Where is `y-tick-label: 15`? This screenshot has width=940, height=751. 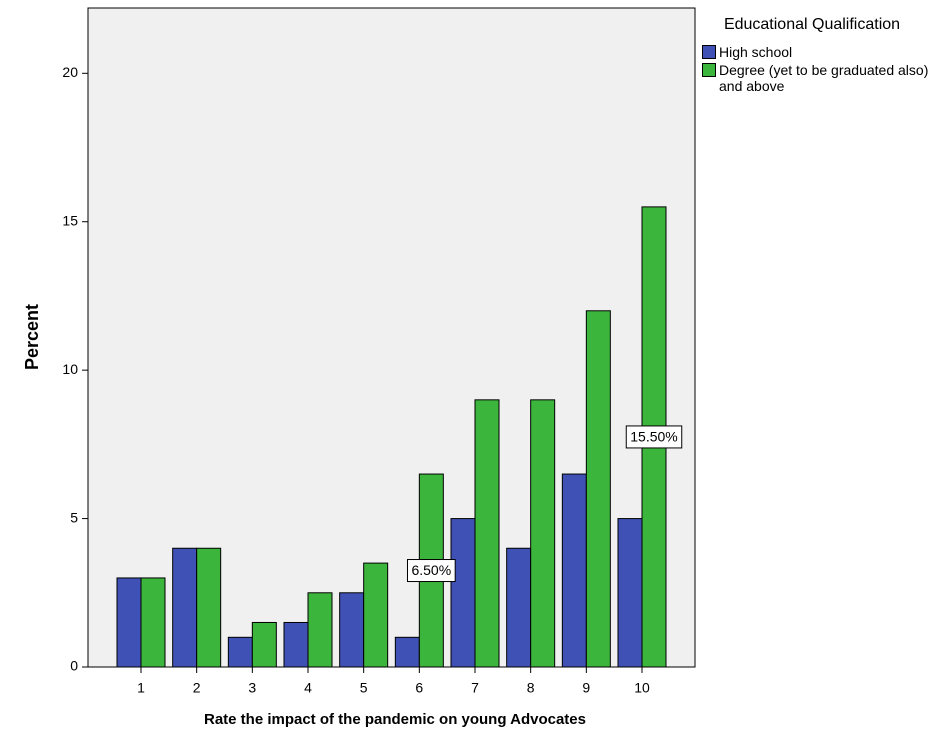
y-tick-label: 15 is located at coordinates (70, 220).